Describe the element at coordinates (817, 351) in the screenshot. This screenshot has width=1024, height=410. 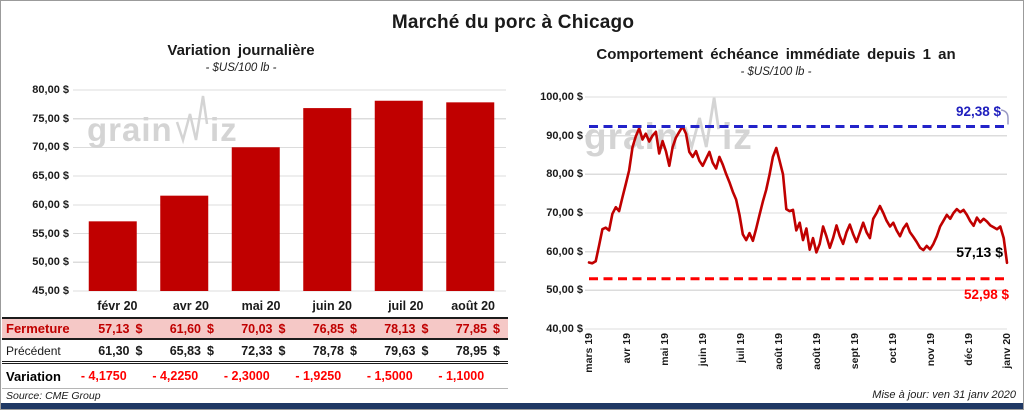
I see `x-tick-label: août 19` at that location.